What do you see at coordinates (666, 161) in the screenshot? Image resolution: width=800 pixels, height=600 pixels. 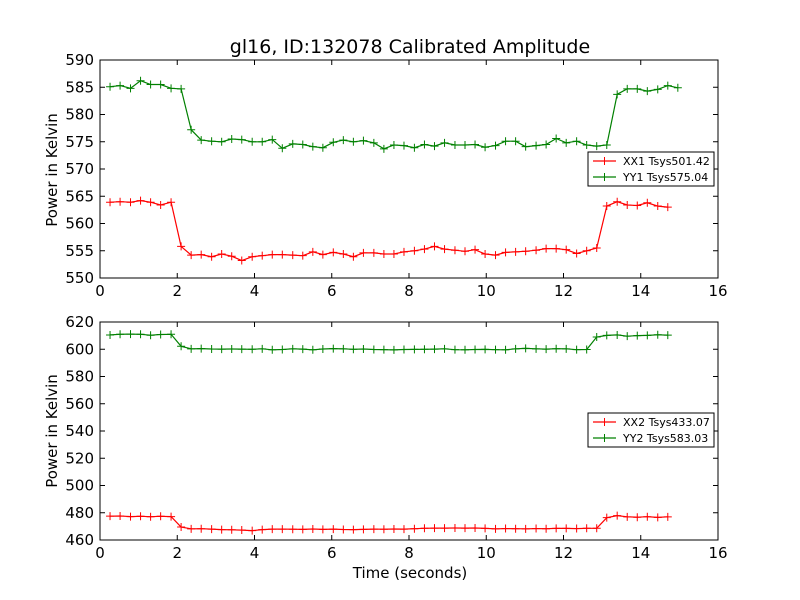 I see `top-legend-label: XX1 Tsys501.42` at bounding box center [666, 161].